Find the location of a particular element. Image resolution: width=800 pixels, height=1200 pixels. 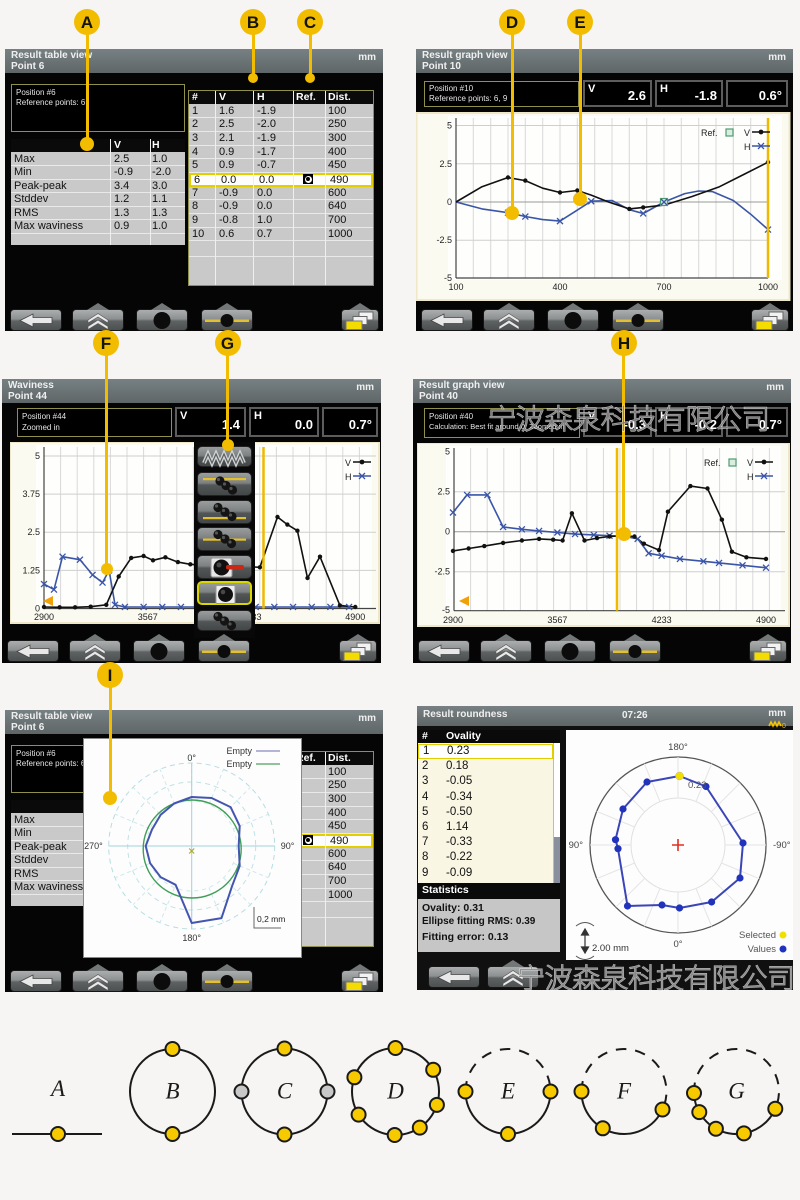

svg-text: -90° is located at coordinates (782, 845).